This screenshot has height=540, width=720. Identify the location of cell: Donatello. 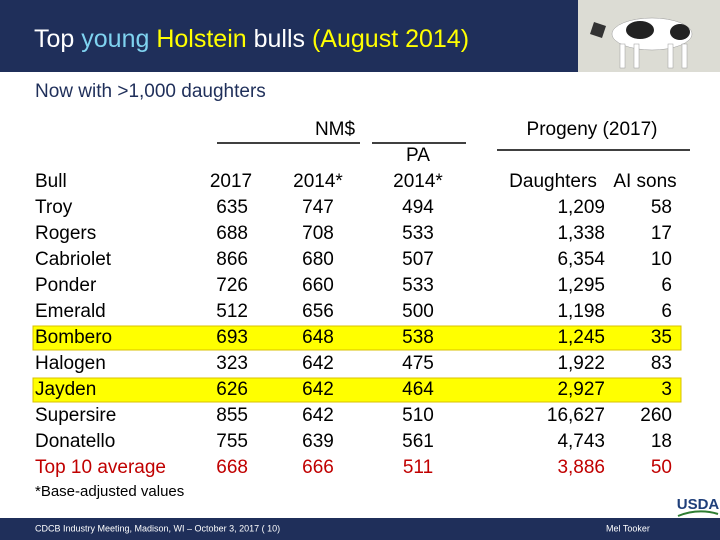
(75, 441).